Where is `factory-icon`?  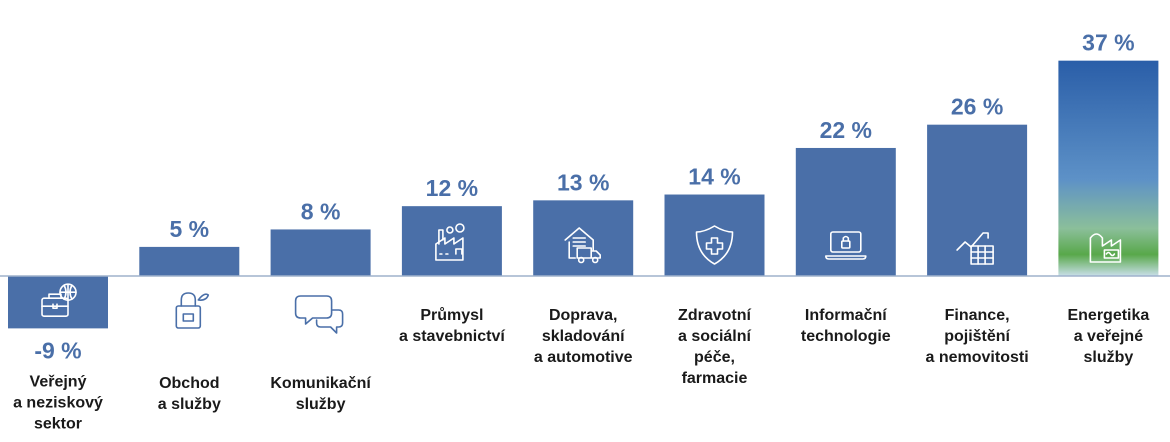
factory-icon is located at coordinates (450, 242).